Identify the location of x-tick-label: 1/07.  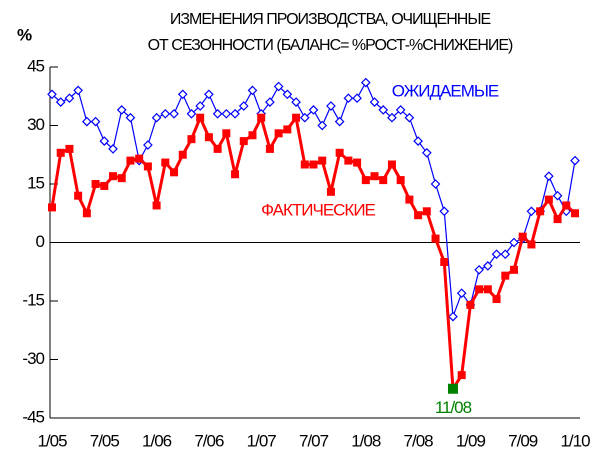
(262, 440).